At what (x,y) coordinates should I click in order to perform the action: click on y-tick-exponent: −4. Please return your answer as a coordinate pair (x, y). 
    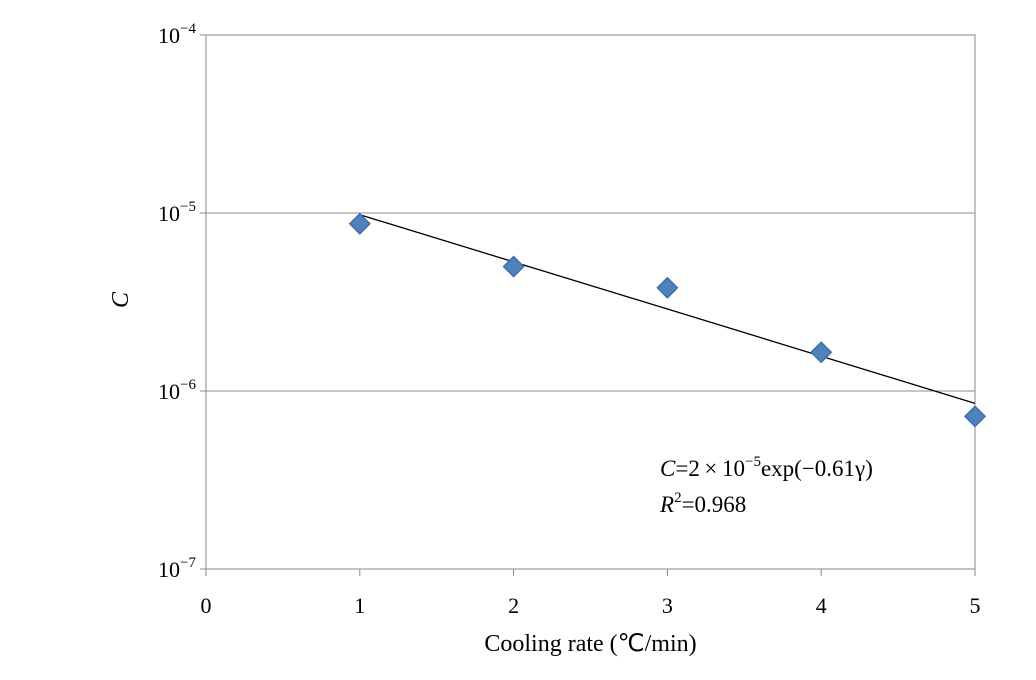
    Looking at the image, I should click on (188, 29).